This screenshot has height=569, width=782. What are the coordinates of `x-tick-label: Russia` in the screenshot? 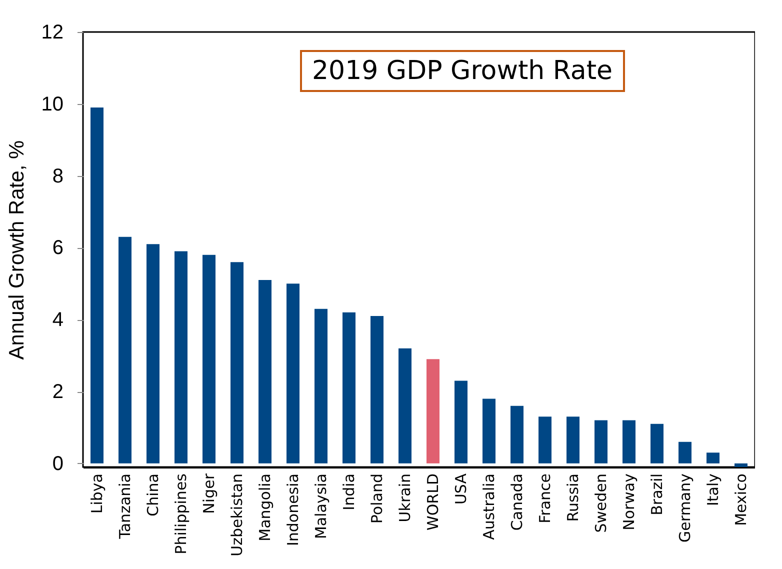 It's located at (573, 498).